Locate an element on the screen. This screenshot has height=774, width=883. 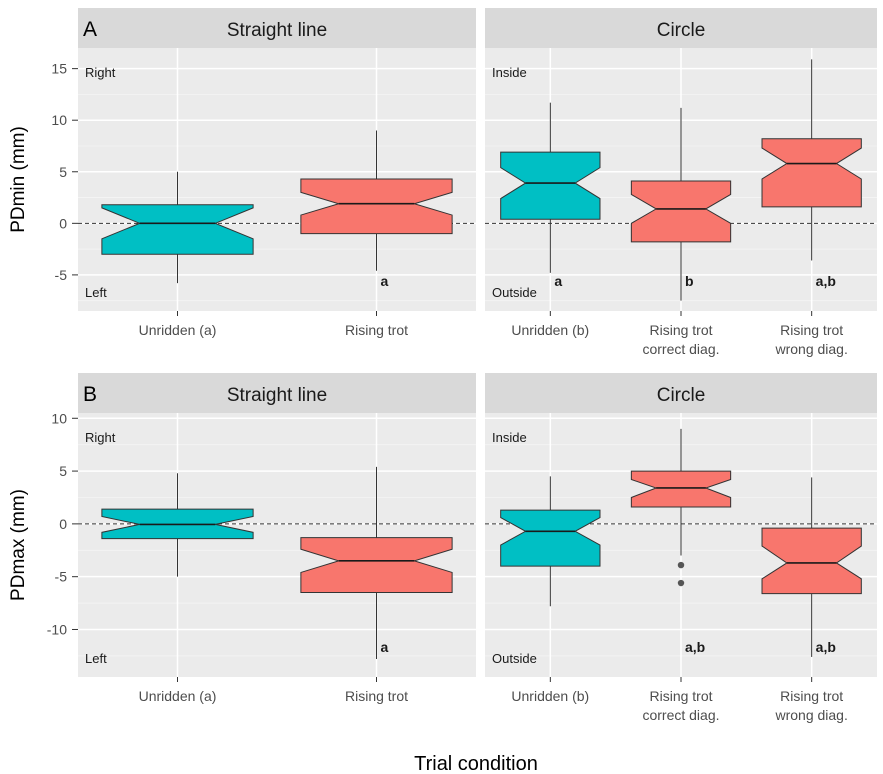
box-rising-trot-correct-diag: b is located at coordinates (681, 204).